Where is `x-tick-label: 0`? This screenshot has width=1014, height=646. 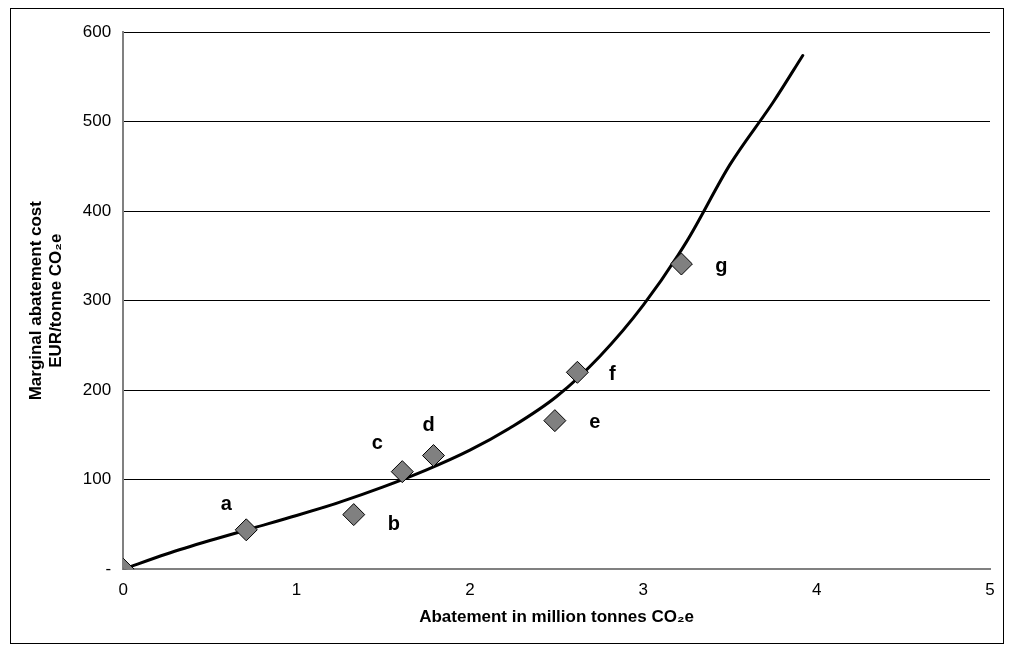 x-tick-label: 0 is located at coordinates (123, 590).